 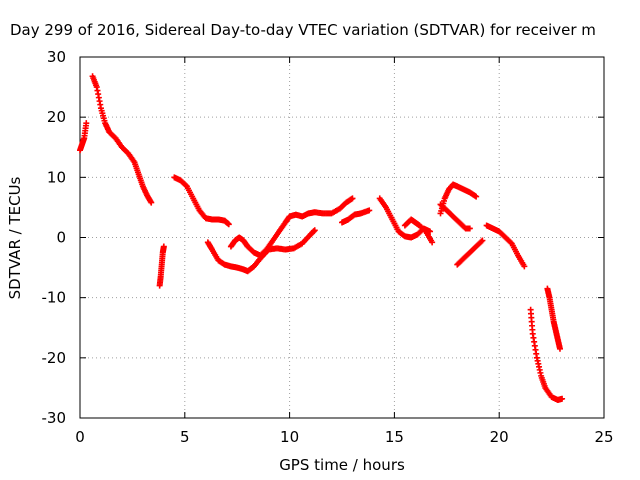 What do you see at coordinates (499, 437) in the screenshot?
I see `x-tick-label: 20` at bounding box center [499, 437].